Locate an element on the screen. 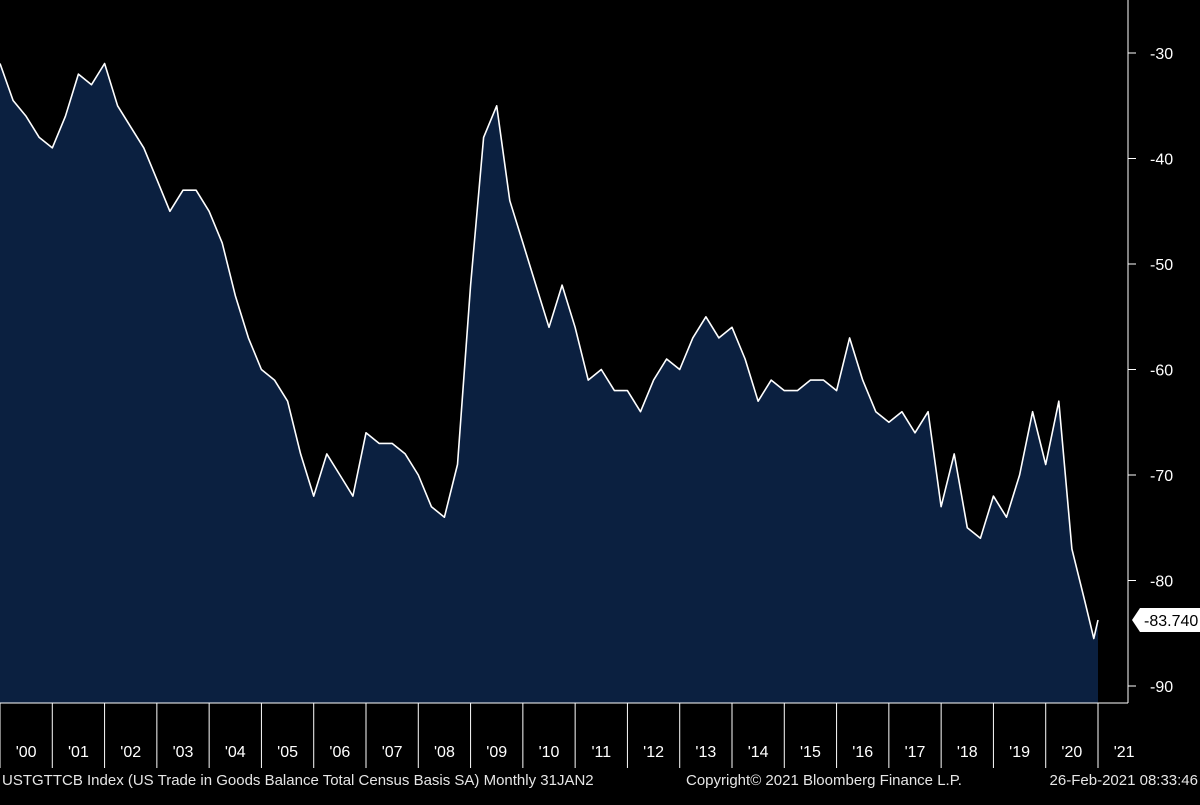 This screenshot has width=1200, height=805. y-tick-label: -40 is located at coordinates (1161, 160).